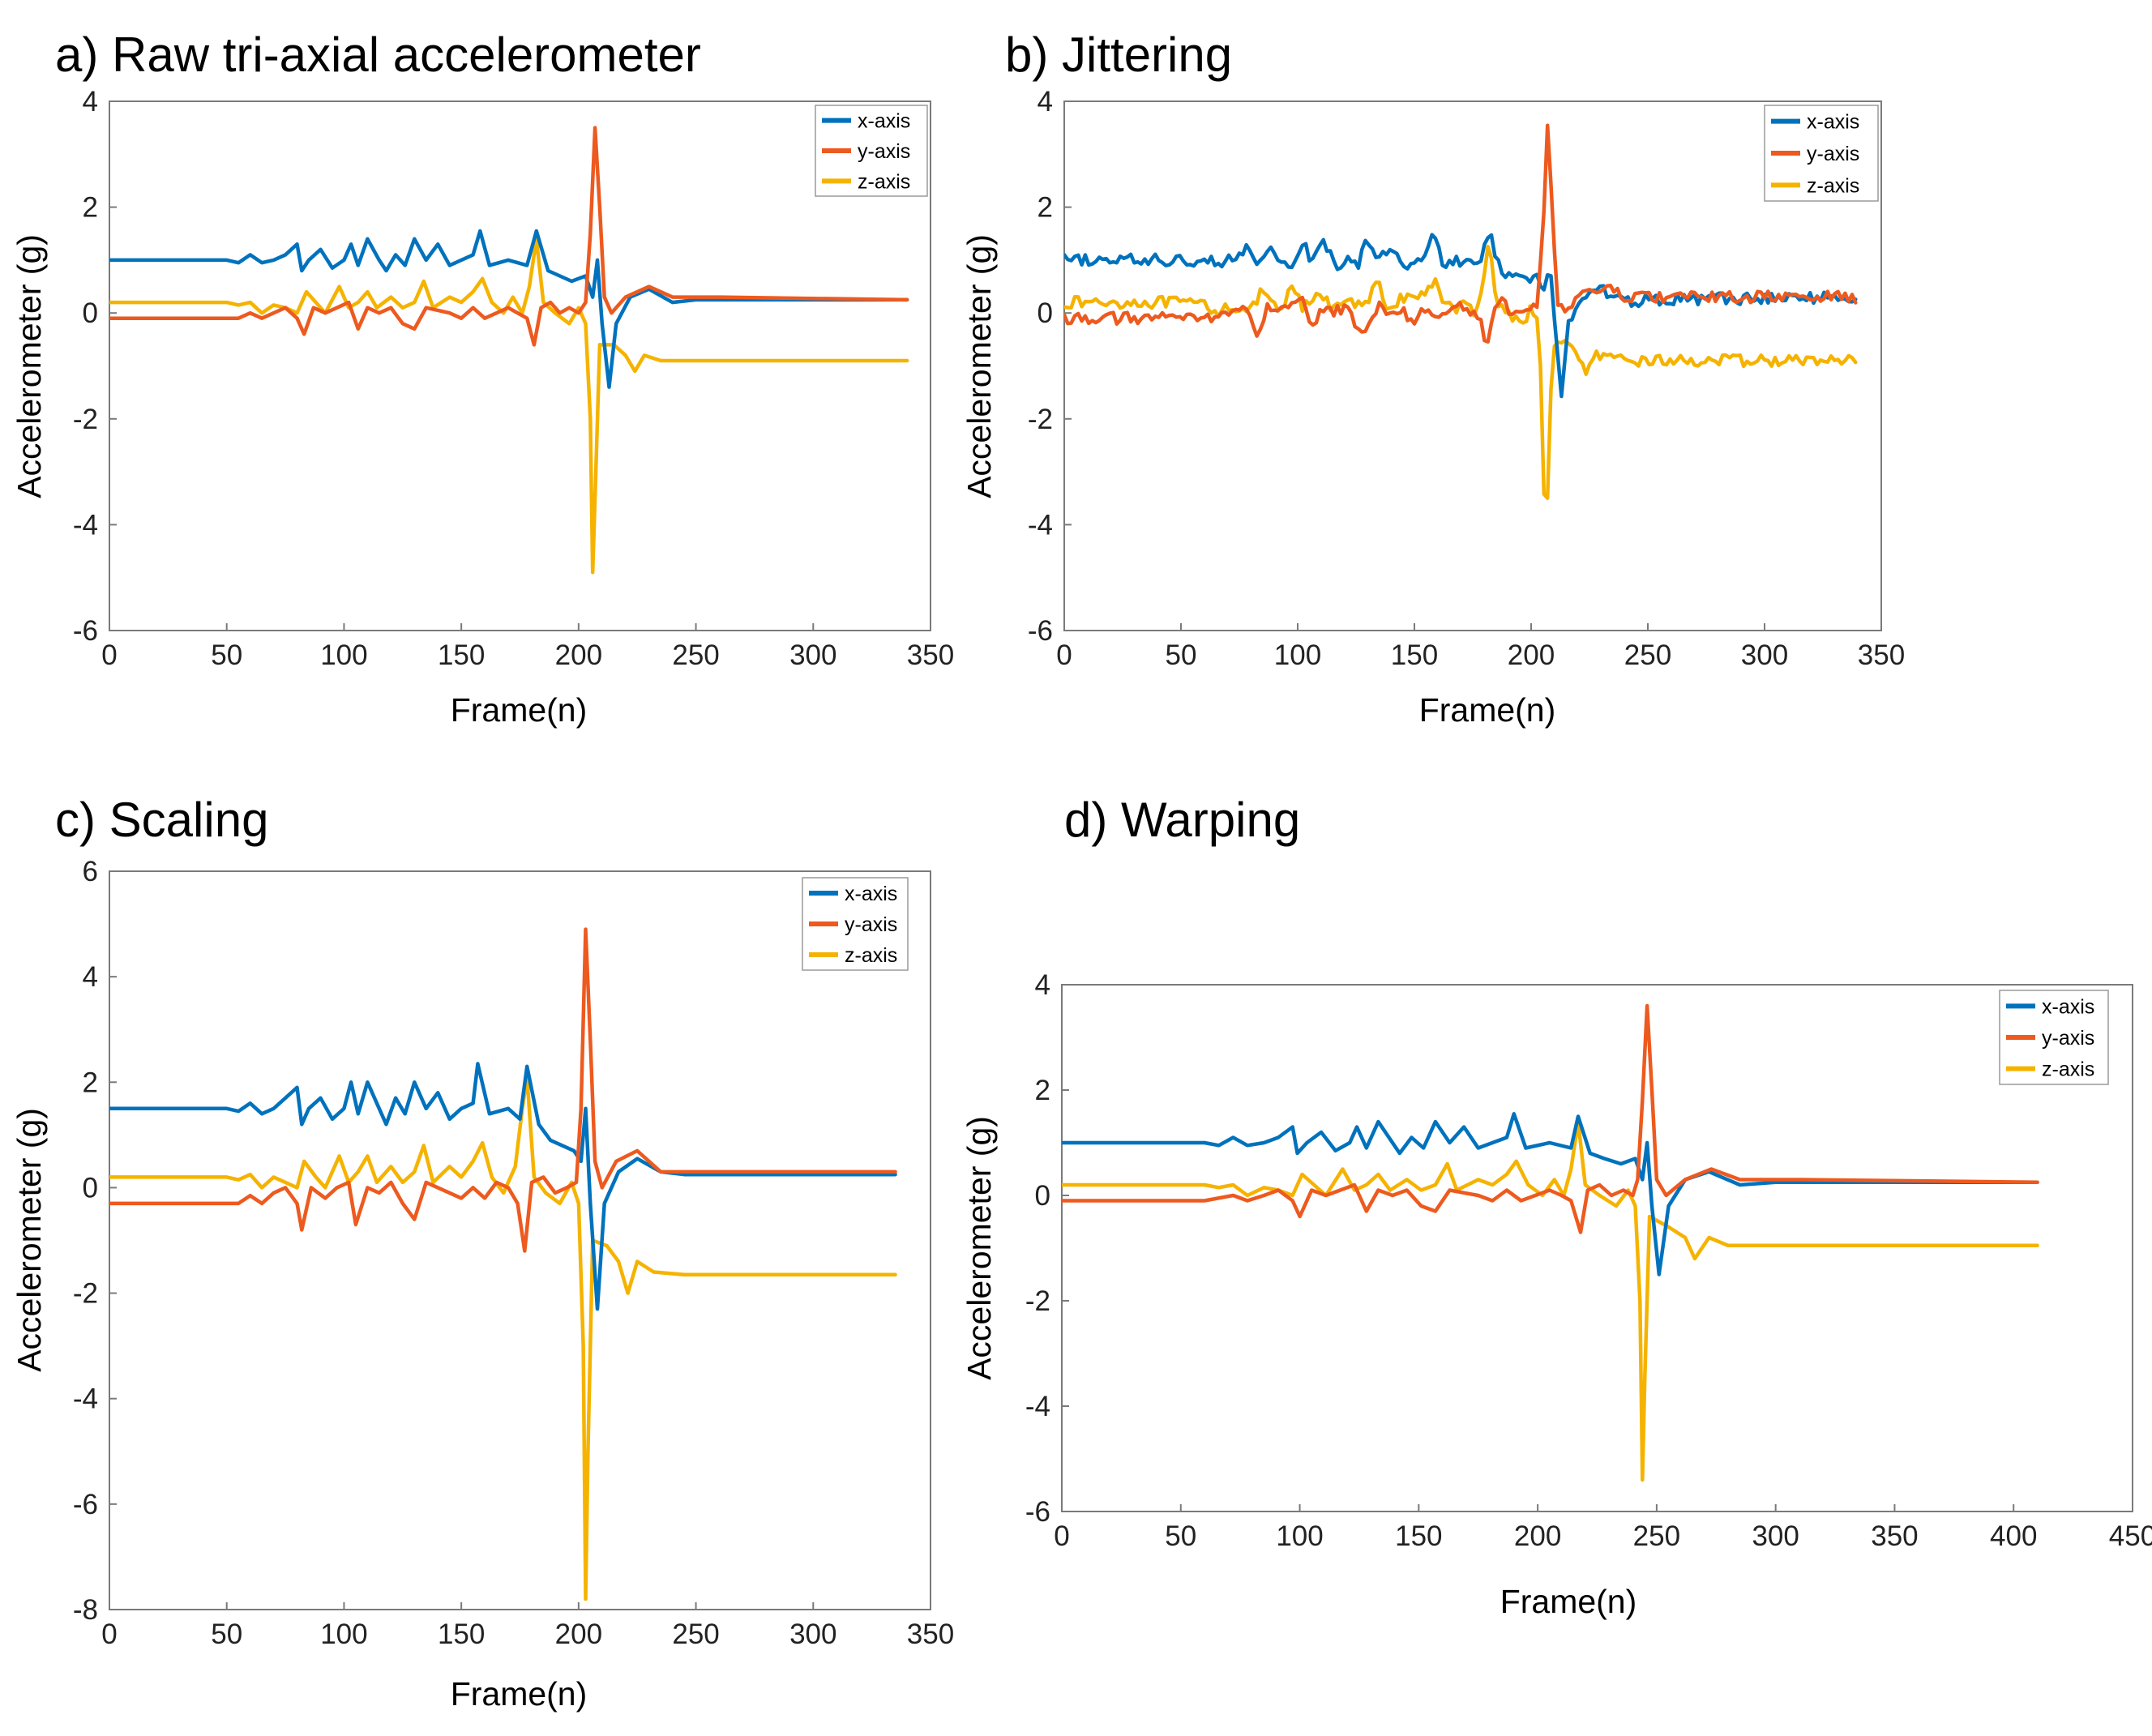 The height and width of the screenshot is (1736, 2152). Describe the element at coordinates (85, 1610) in the screenshot. I see `y-tick-label: -8` at that location.